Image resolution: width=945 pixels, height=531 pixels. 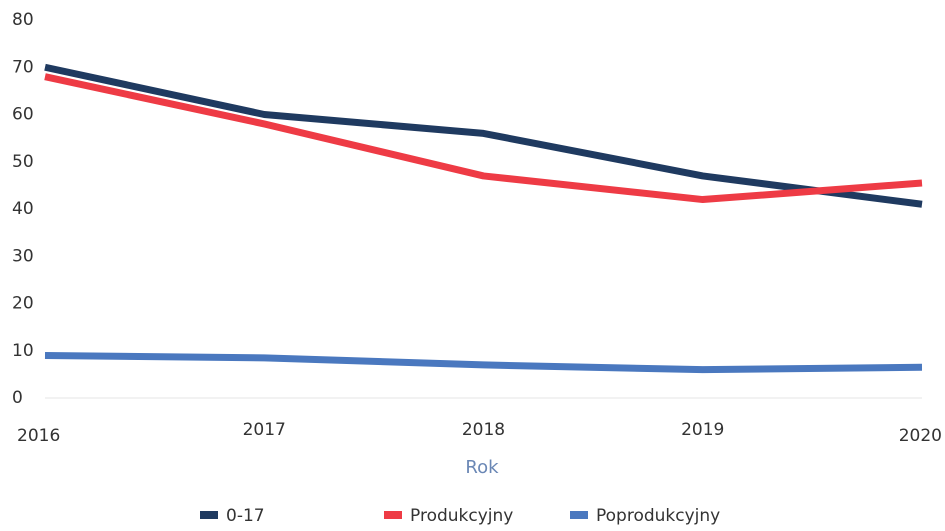 I want to click on y-tick-label: 40, so click(x=23, y=209).